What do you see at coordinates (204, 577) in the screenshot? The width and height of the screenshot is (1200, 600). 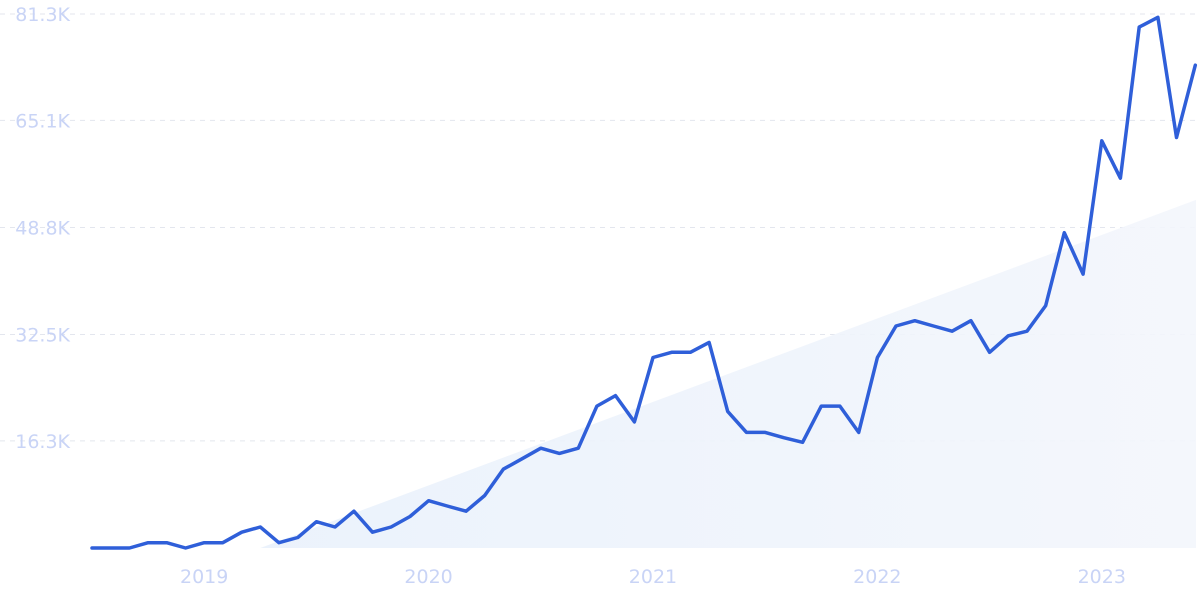 I see `x-tick-label: 2019` at bounding box center [204, 577].